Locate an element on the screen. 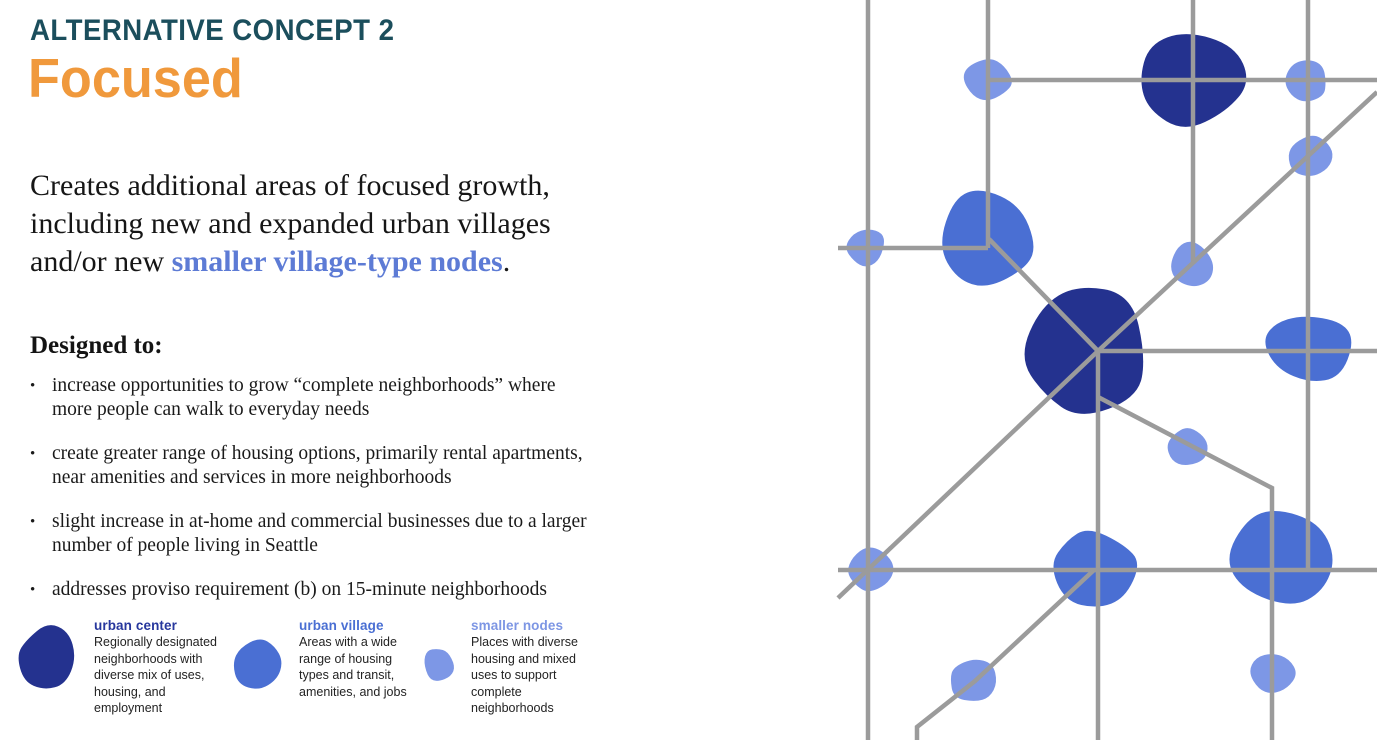 This screenshot has height=740, width=1377. slide-title: Focused is located at coordinates (135, 78).